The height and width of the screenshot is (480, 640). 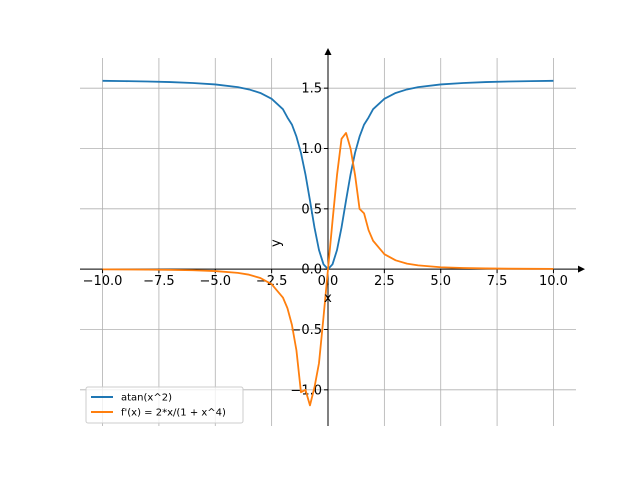 I want to click on x-axis-label: x, so click(x=328, y=298).